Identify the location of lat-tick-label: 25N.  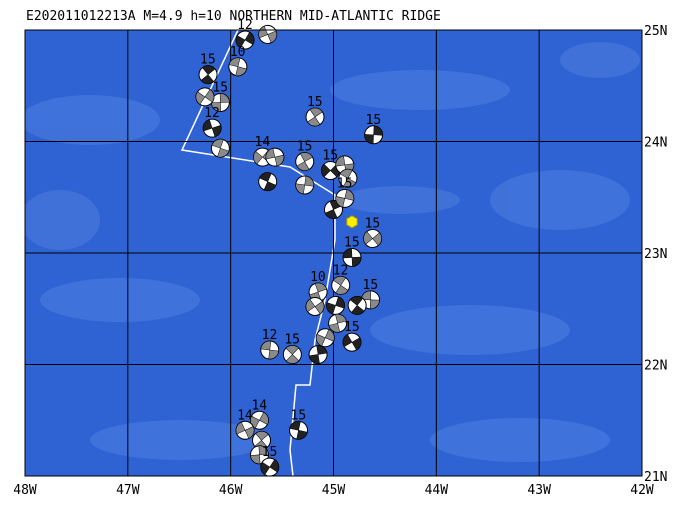
(655, 31).